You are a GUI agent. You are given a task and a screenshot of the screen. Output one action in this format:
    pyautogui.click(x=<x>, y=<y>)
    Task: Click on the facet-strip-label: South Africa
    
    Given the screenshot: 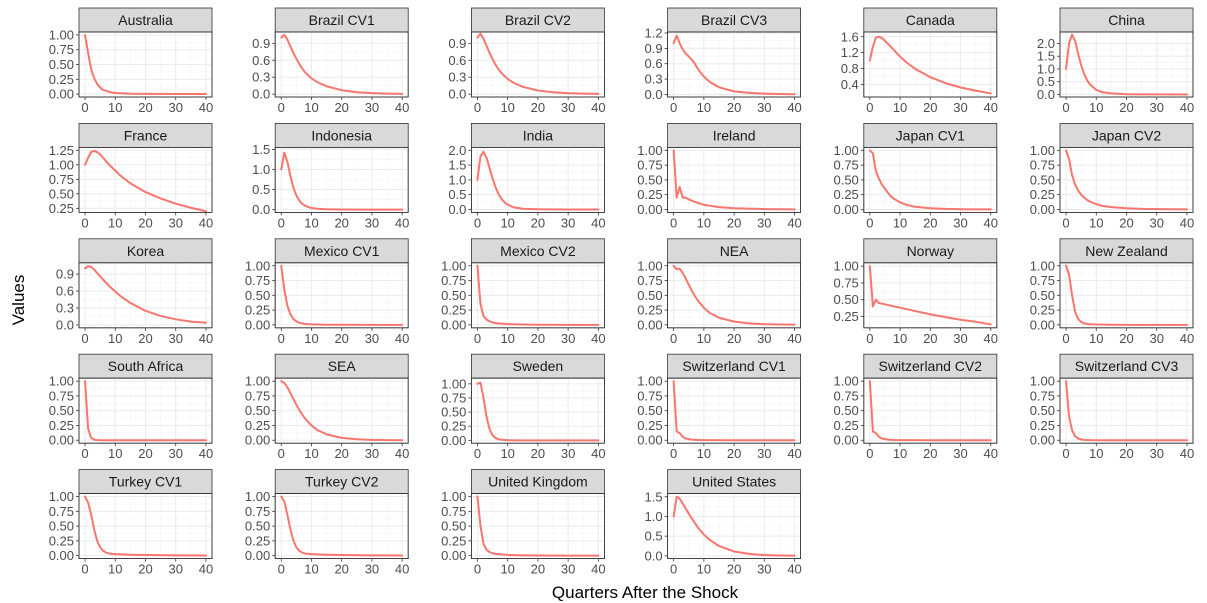 What is the action you would take?
    pyautogui.click(x=146, y=366)
    